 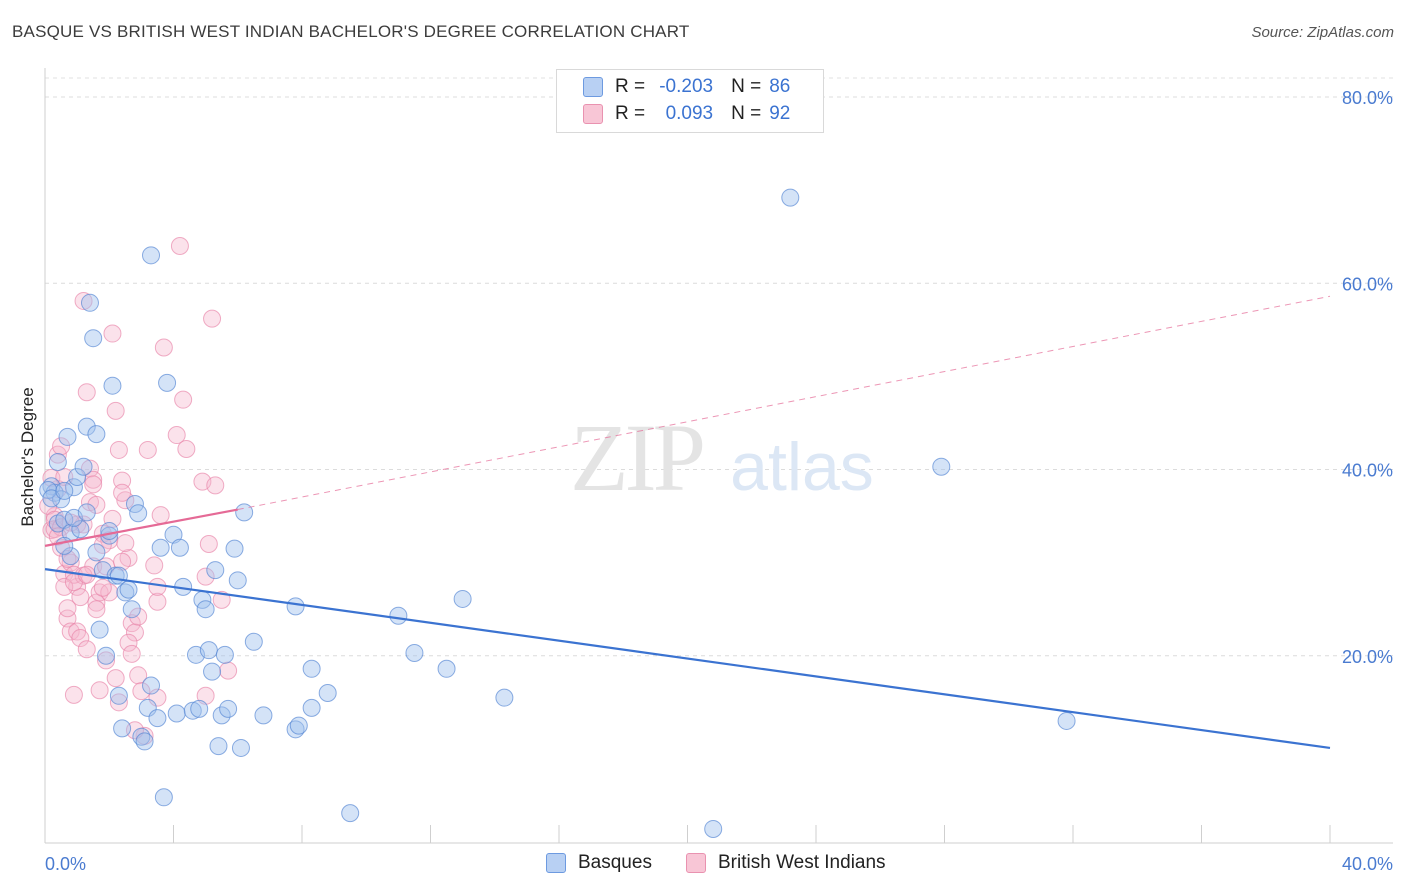 What do you see at coordinates (690, 101) in the screenshot?
I see `correlation-legend: R = -0.203 N = 86 R = 0.093 N = 92` at bounding box center [690, 101].